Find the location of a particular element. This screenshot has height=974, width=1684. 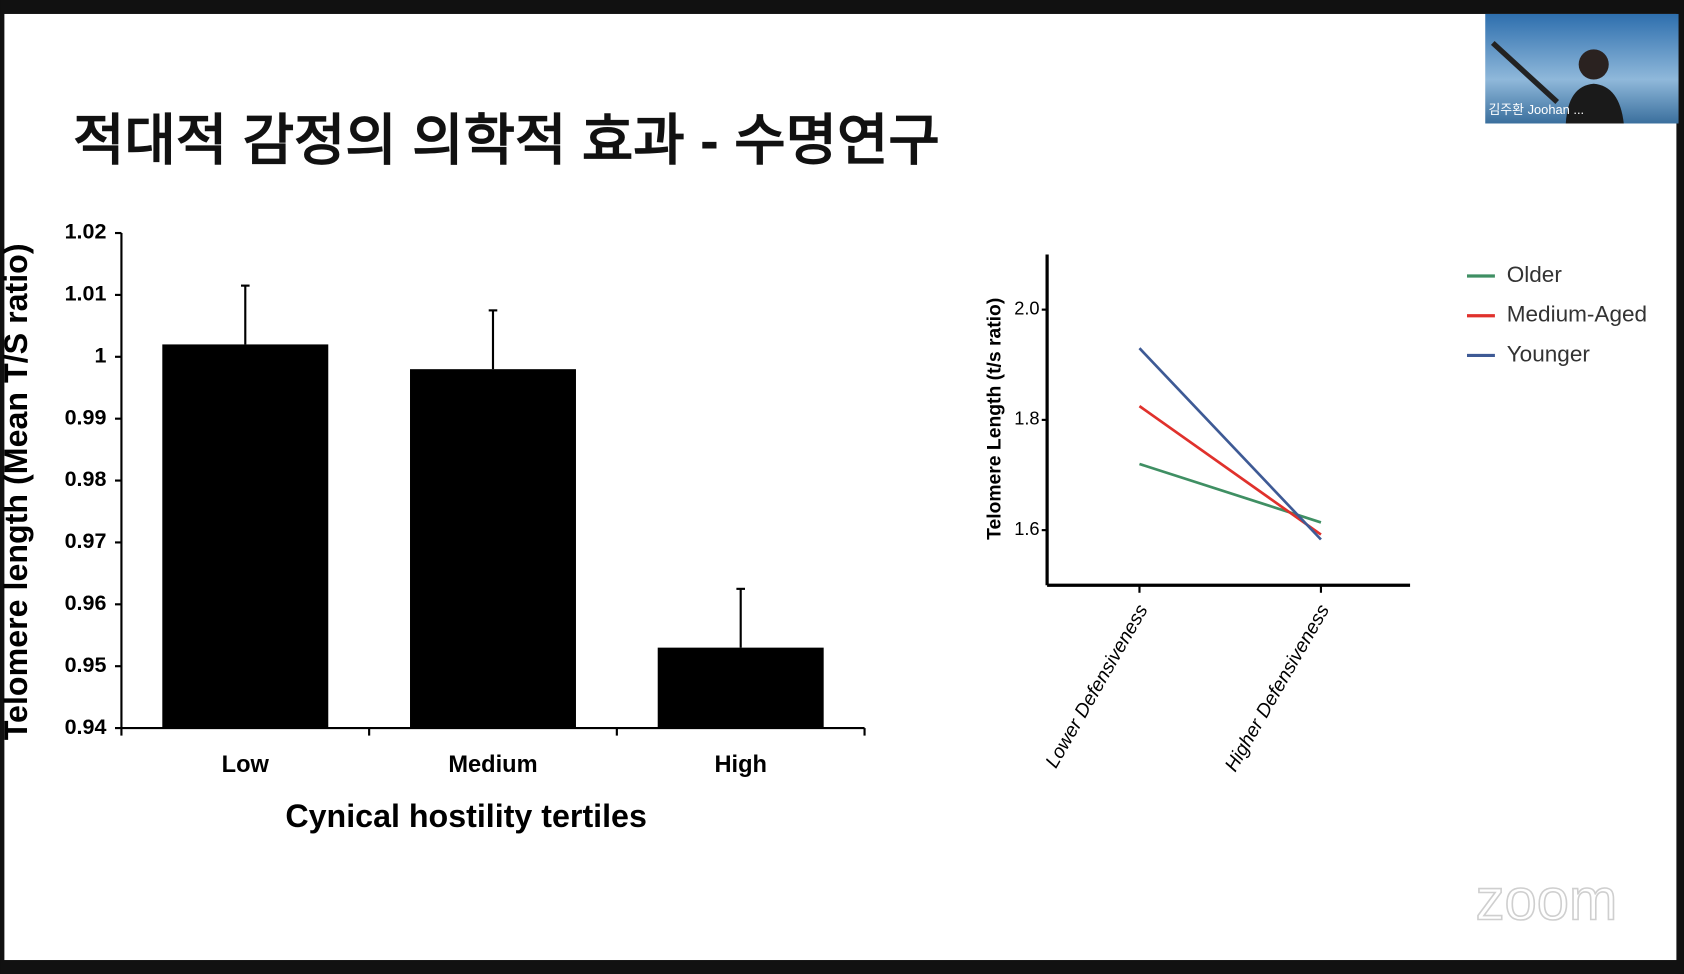

mic-arm is located at coordinates (1525, 72).